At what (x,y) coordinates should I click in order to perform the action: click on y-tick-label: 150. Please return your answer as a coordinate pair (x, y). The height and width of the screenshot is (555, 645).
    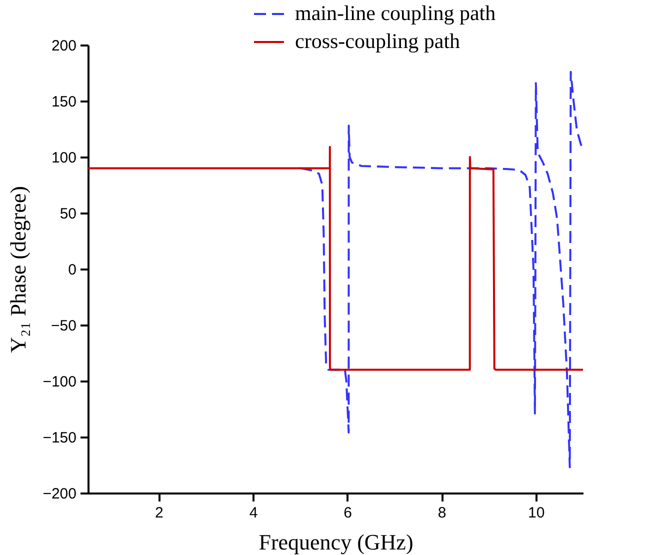
    Looking at the image, I should click on (63, 102).